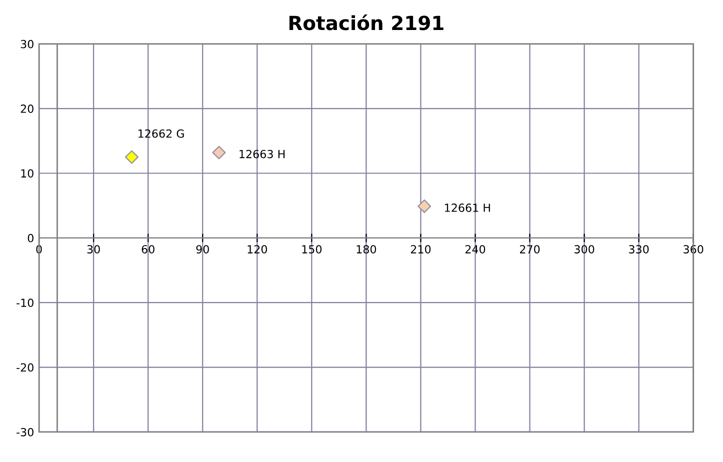  What do you see at coordinates (25, 432) in the screenshot?
I see `y-tick-label: -30` at bounding box center [25, 432].